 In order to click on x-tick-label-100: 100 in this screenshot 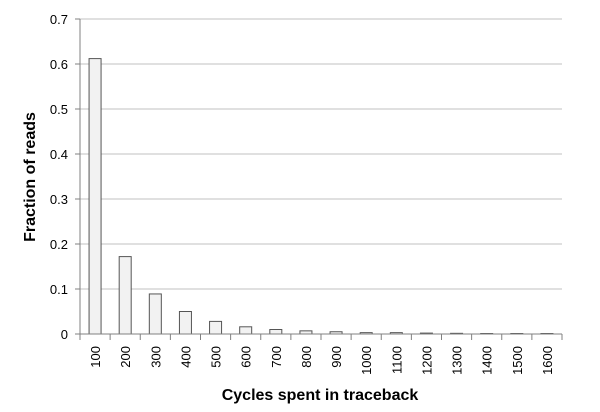, I will do `click(95, 357)`.